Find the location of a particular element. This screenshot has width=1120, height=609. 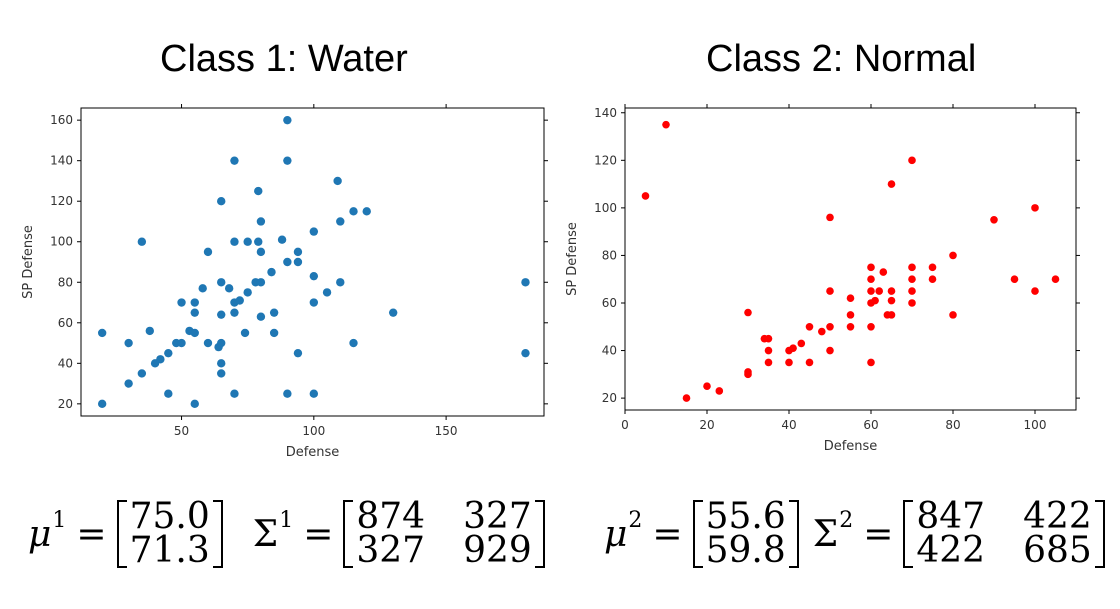

x-tick-label: 50 is located at coordinates (181, 431).